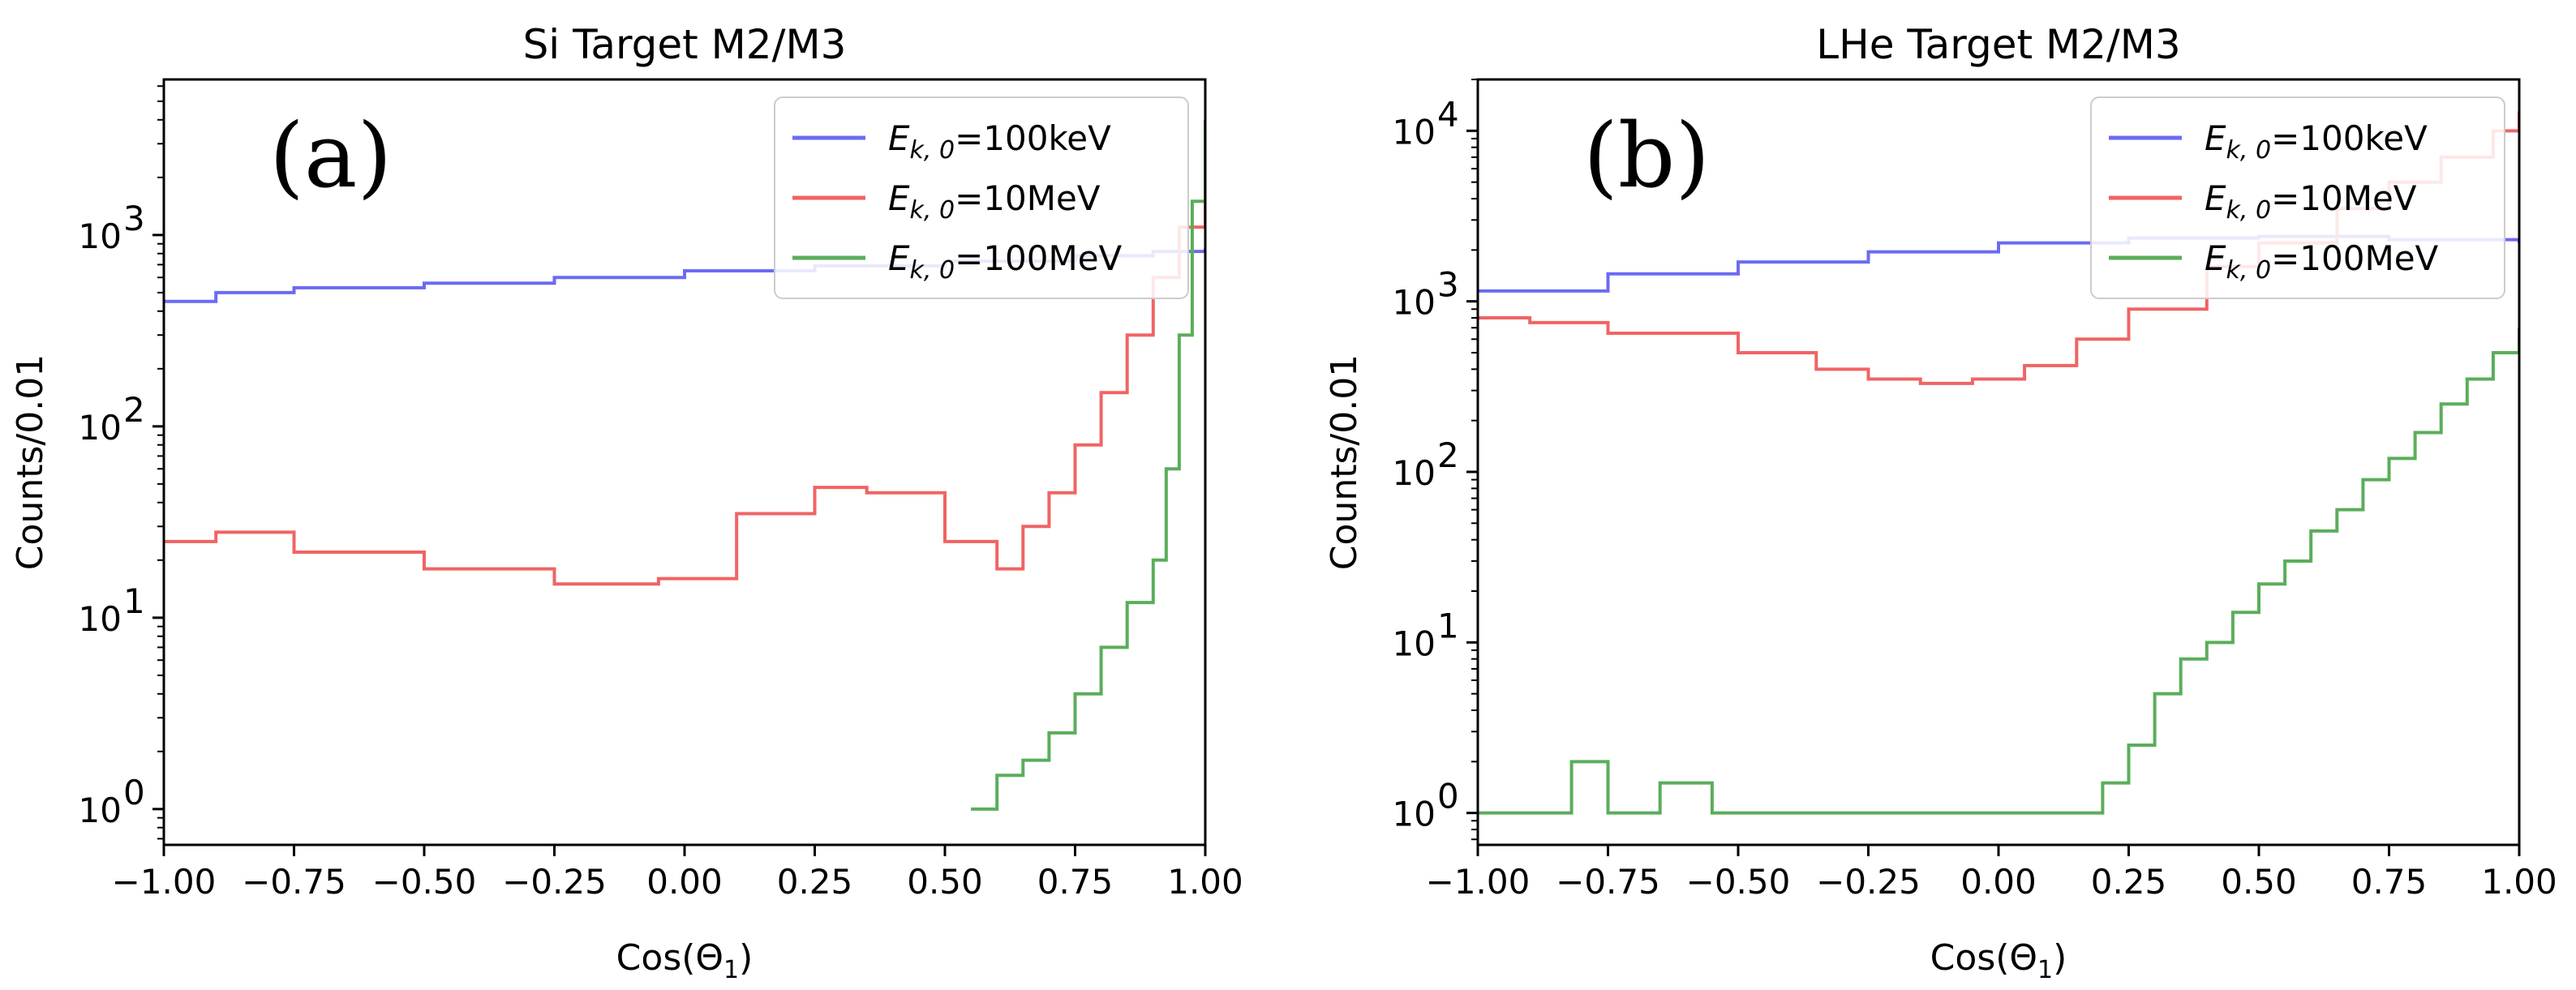  What do you see at coordinates (1646, 156) in the screenshot?
I see `panel-label: (b)` at bounding box center [1646, 156].